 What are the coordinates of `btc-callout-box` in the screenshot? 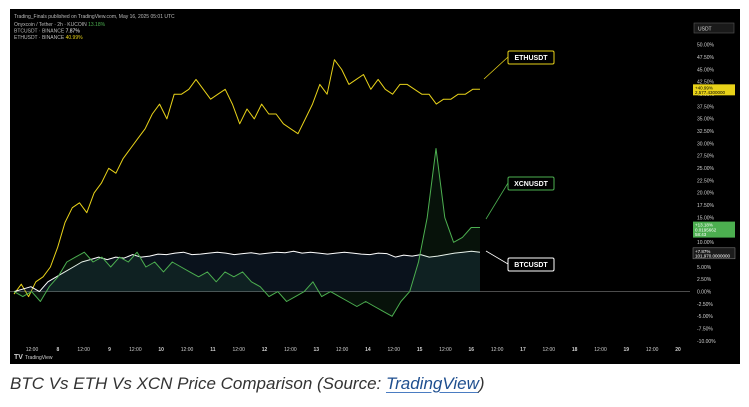 It's located at (531, 264).